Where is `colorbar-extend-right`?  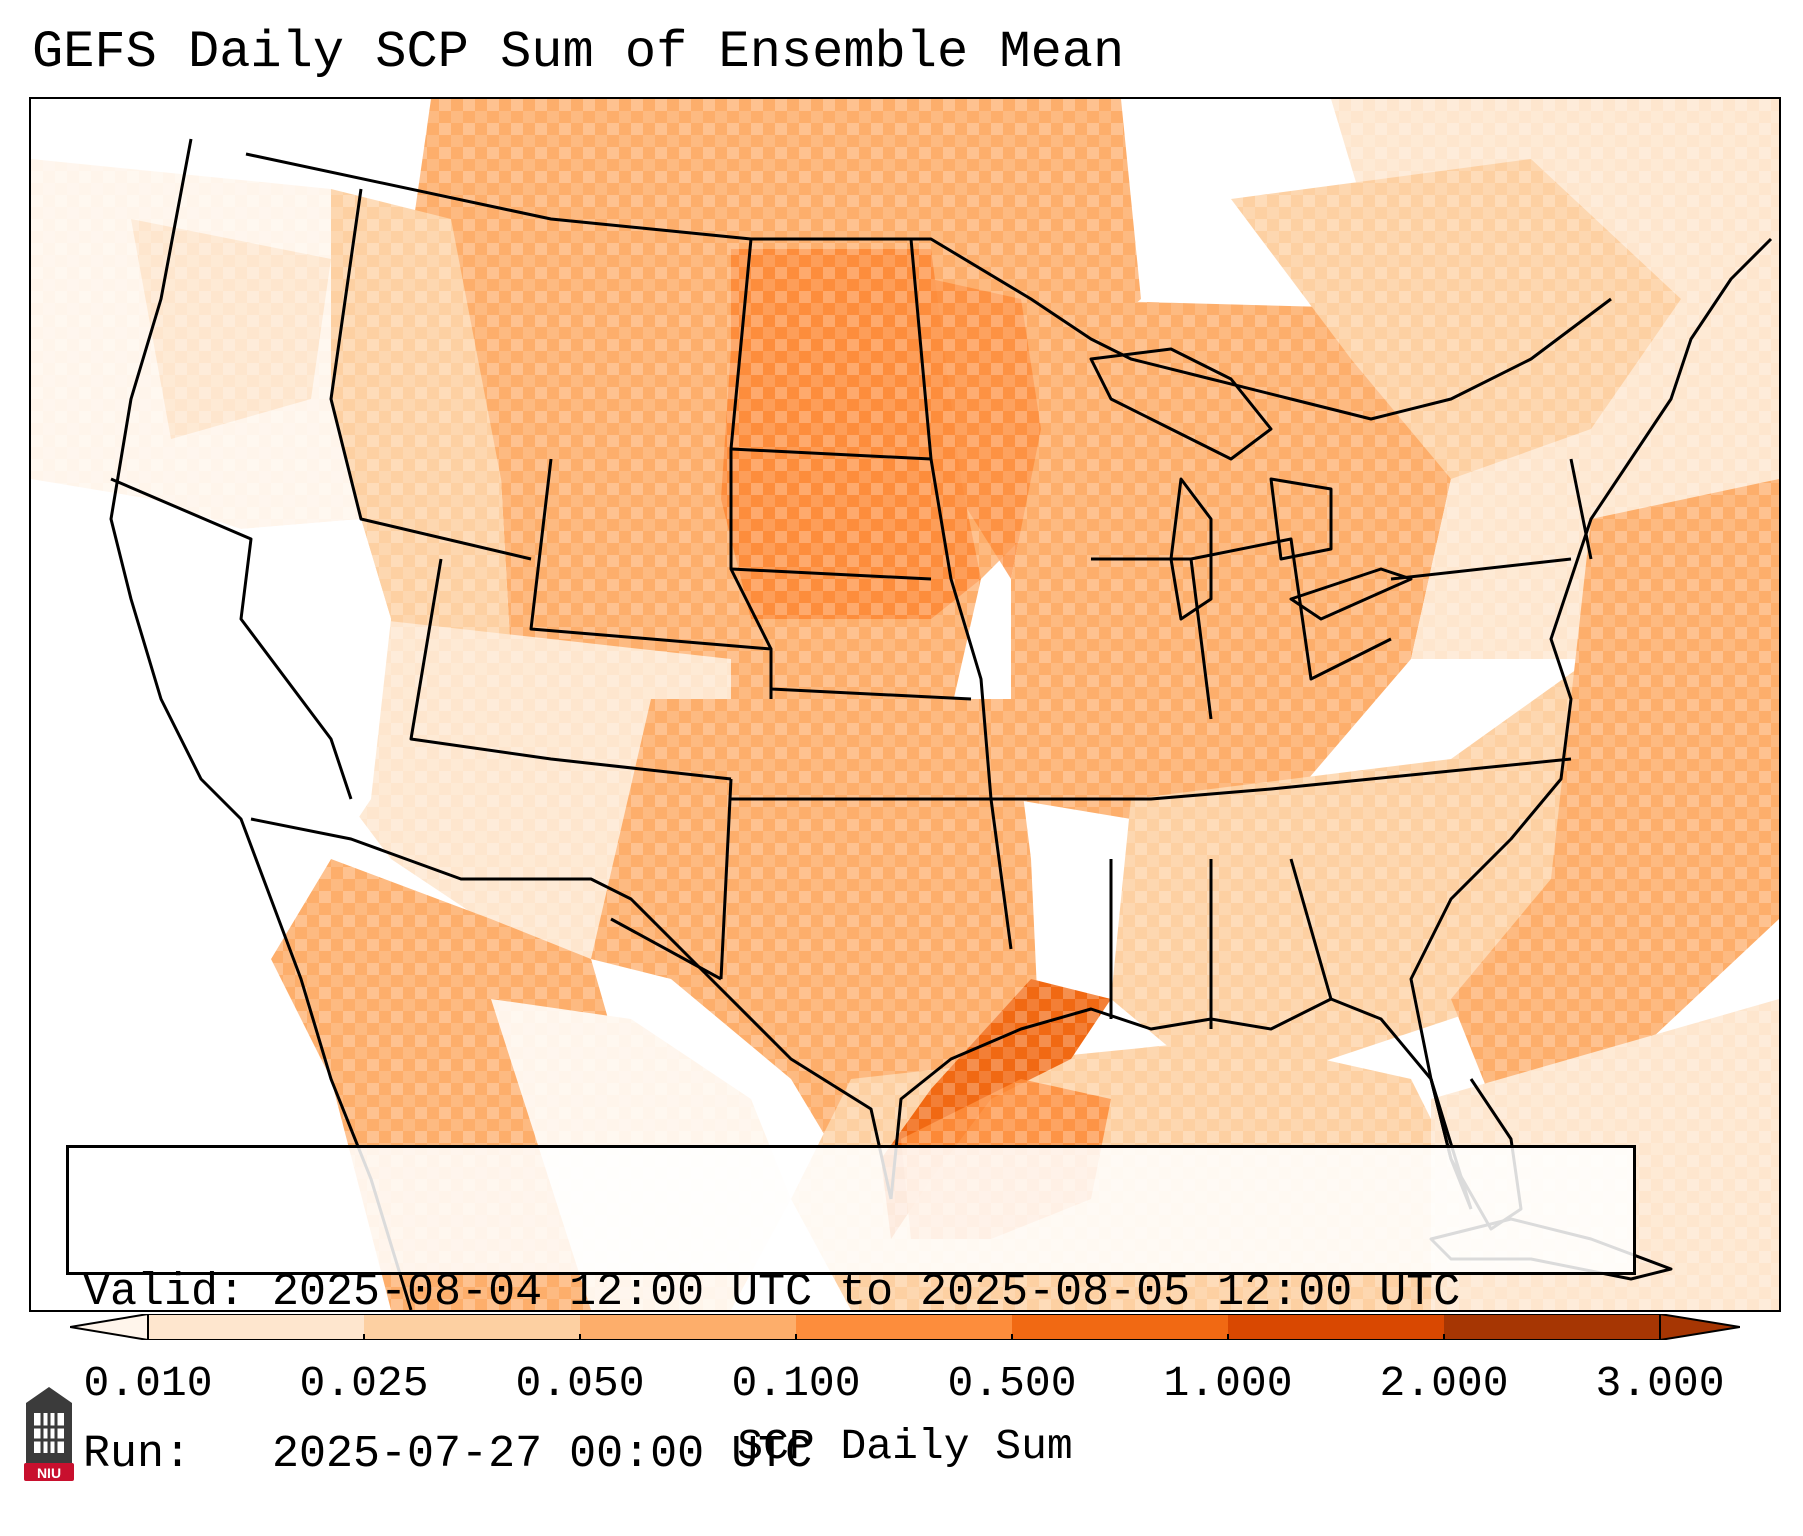
colorbar-extend-right is located at coordinates (1699, 1327).